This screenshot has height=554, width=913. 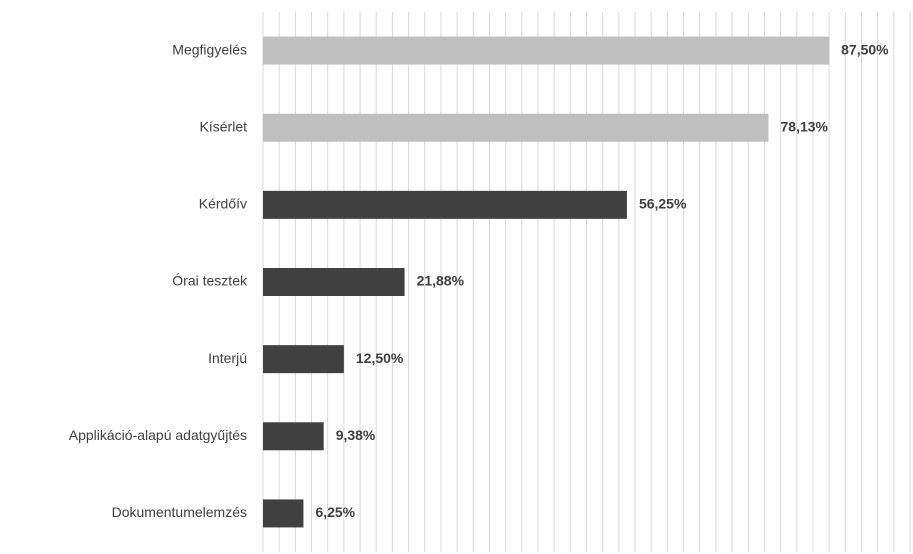 I want to click on y-tick-label: Dokumentumelemzés, so click(x=179, y=512).